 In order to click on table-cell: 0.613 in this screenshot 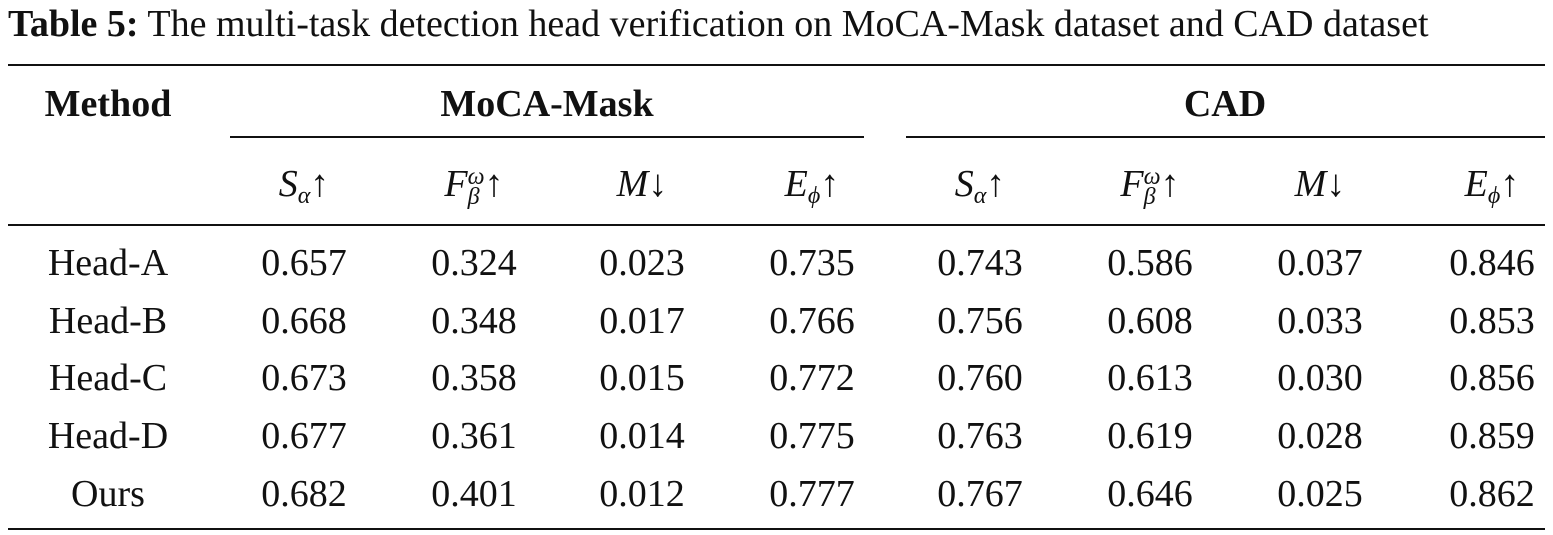, I will do `click(1150, 378)`.